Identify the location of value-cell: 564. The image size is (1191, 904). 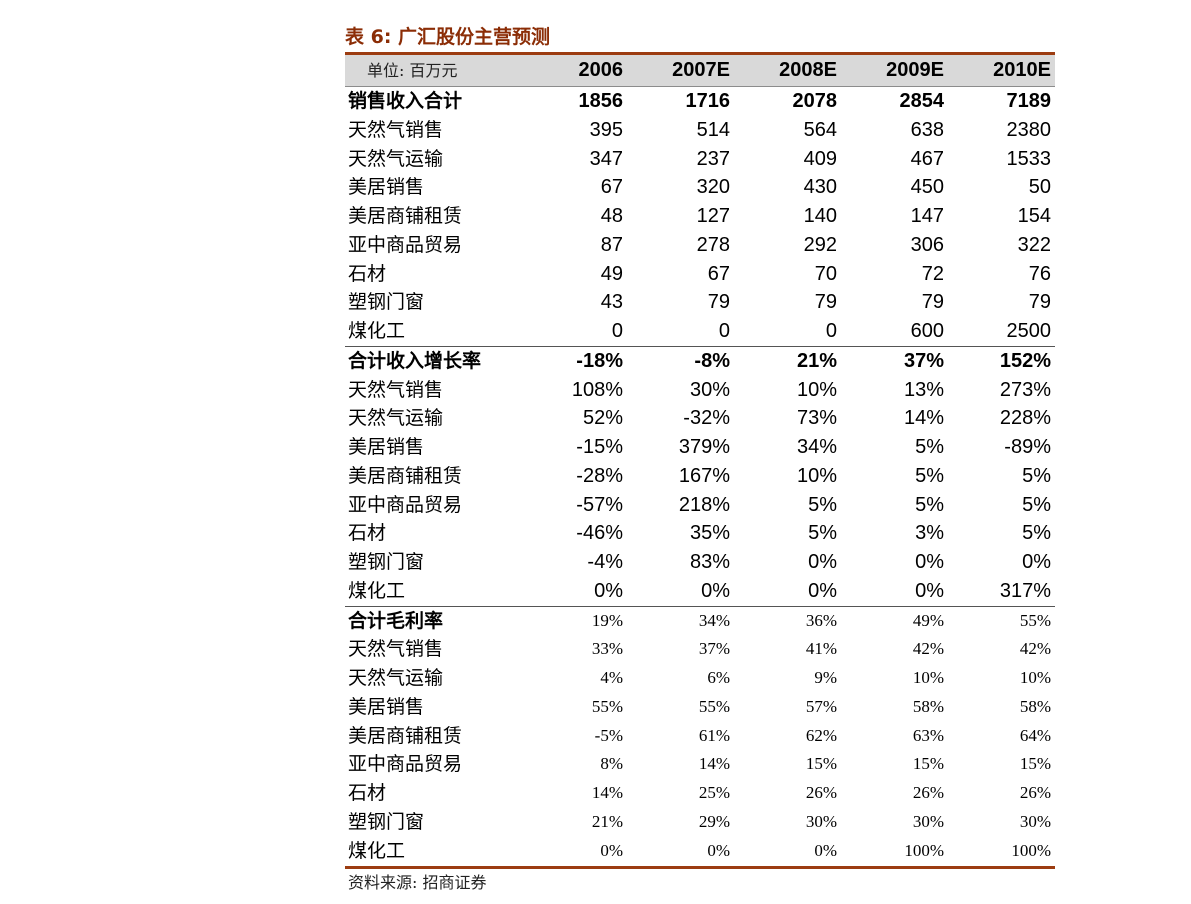
(820, 129).